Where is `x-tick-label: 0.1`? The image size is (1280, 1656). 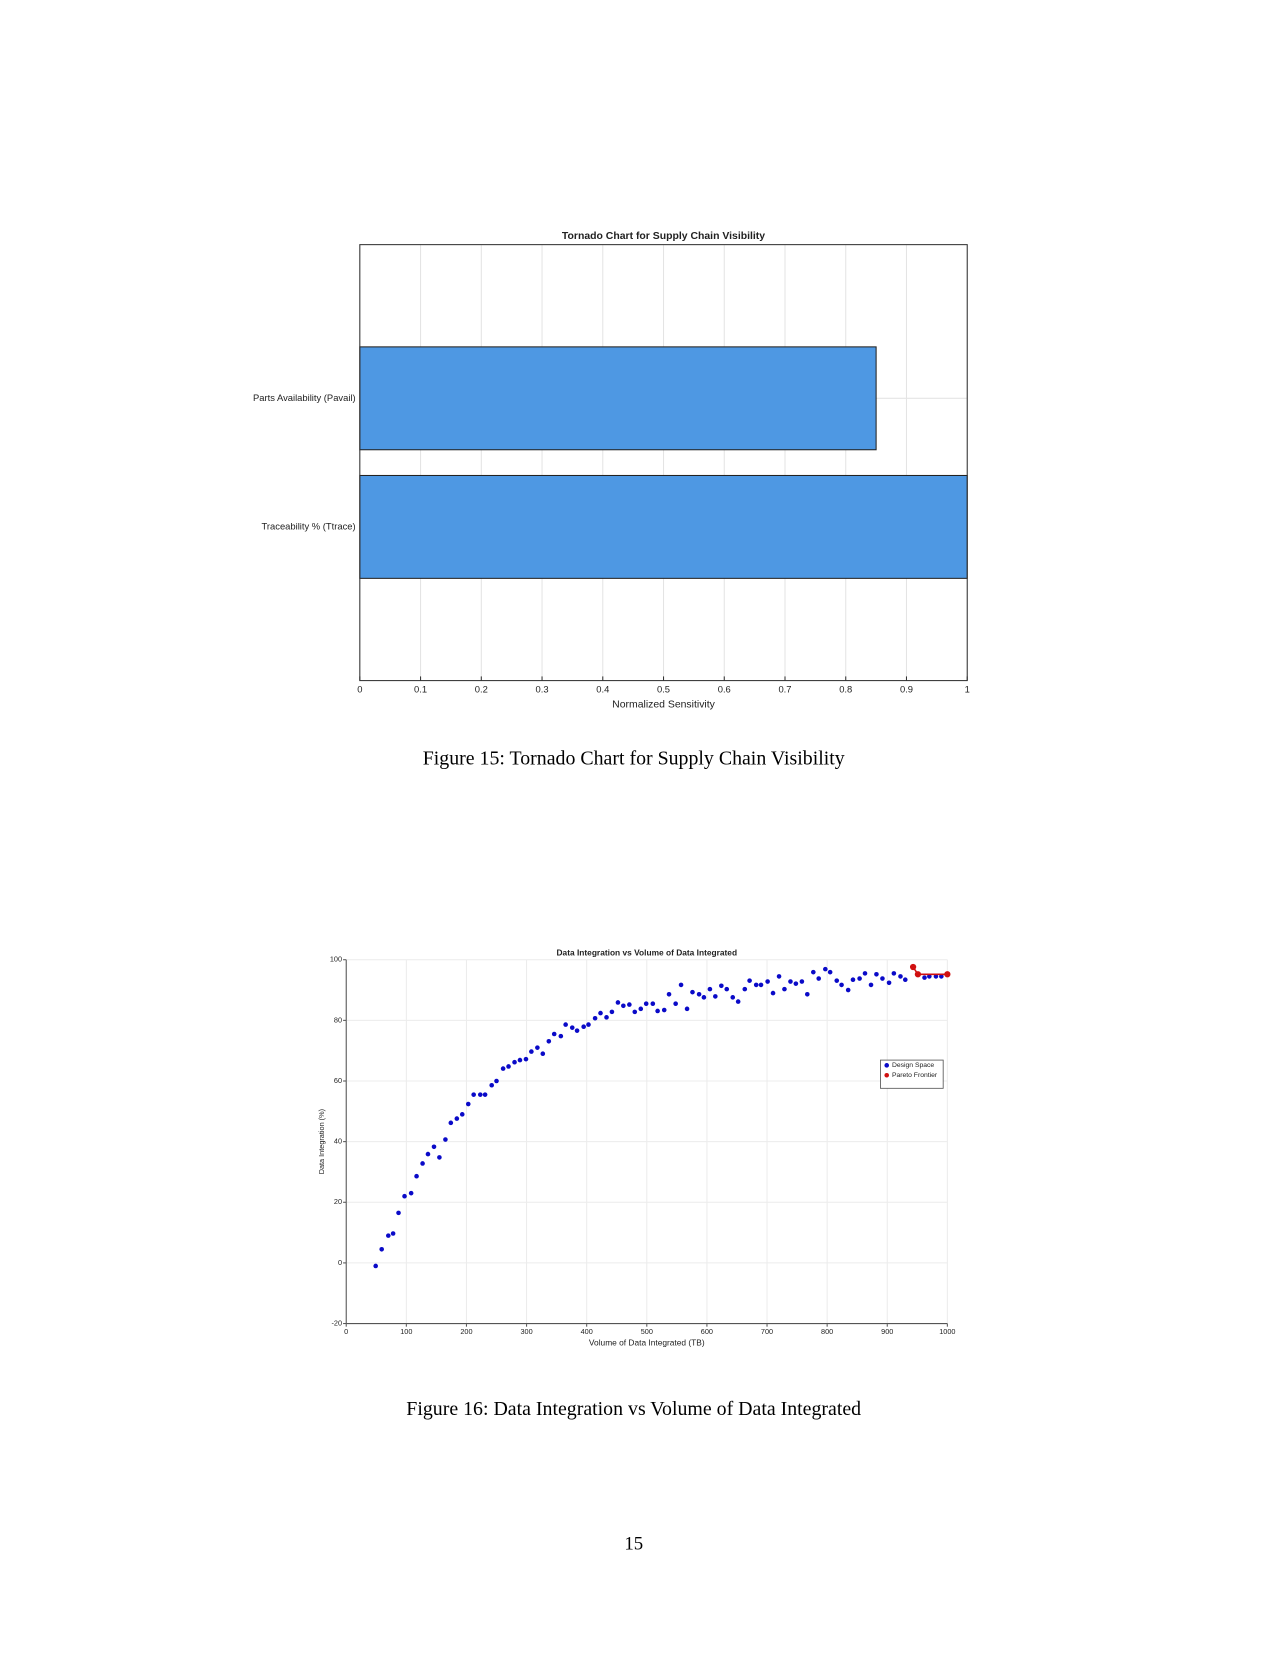 x-tick-label: 0.1 is located at coordinates (420, 688).